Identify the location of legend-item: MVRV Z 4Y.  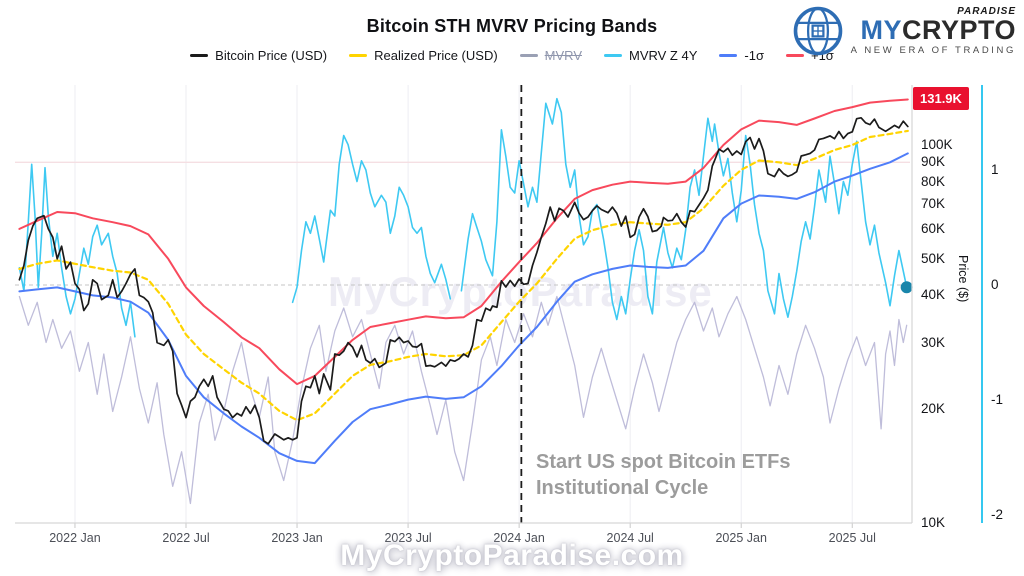
(650, 55).